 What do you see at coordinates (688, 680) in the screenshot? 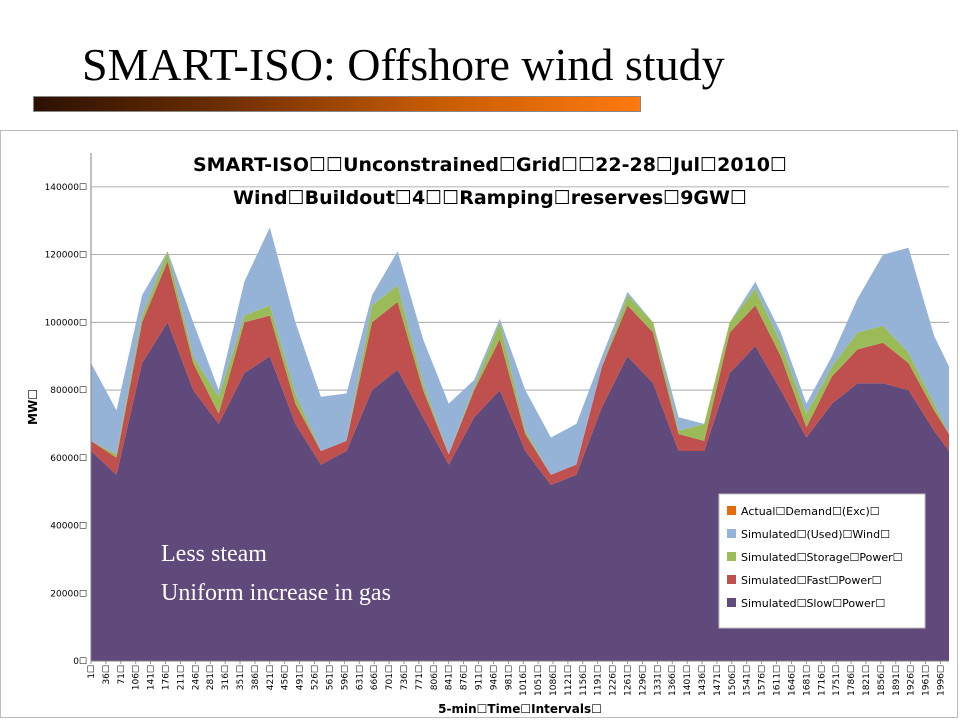
I see `x-tick-label: 1401☐` at bounding box center [688, 680].